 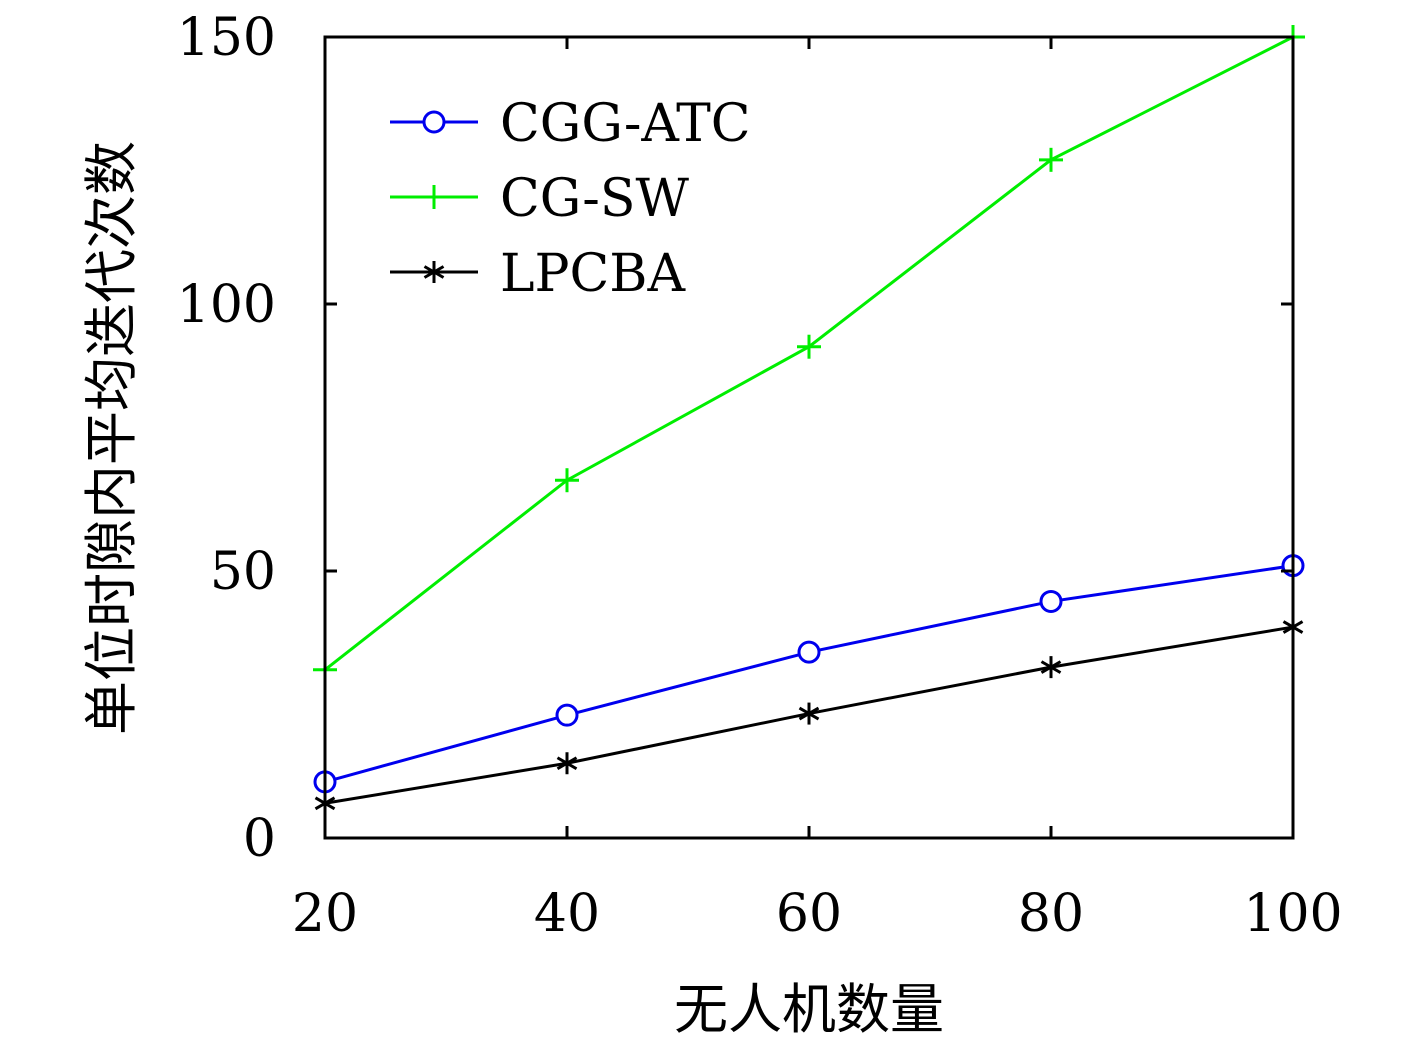 What do you see at coordinates (1292, 914) in the screenshot?
I see `x-tick-label: 100` at bounding box center [1292, 914].